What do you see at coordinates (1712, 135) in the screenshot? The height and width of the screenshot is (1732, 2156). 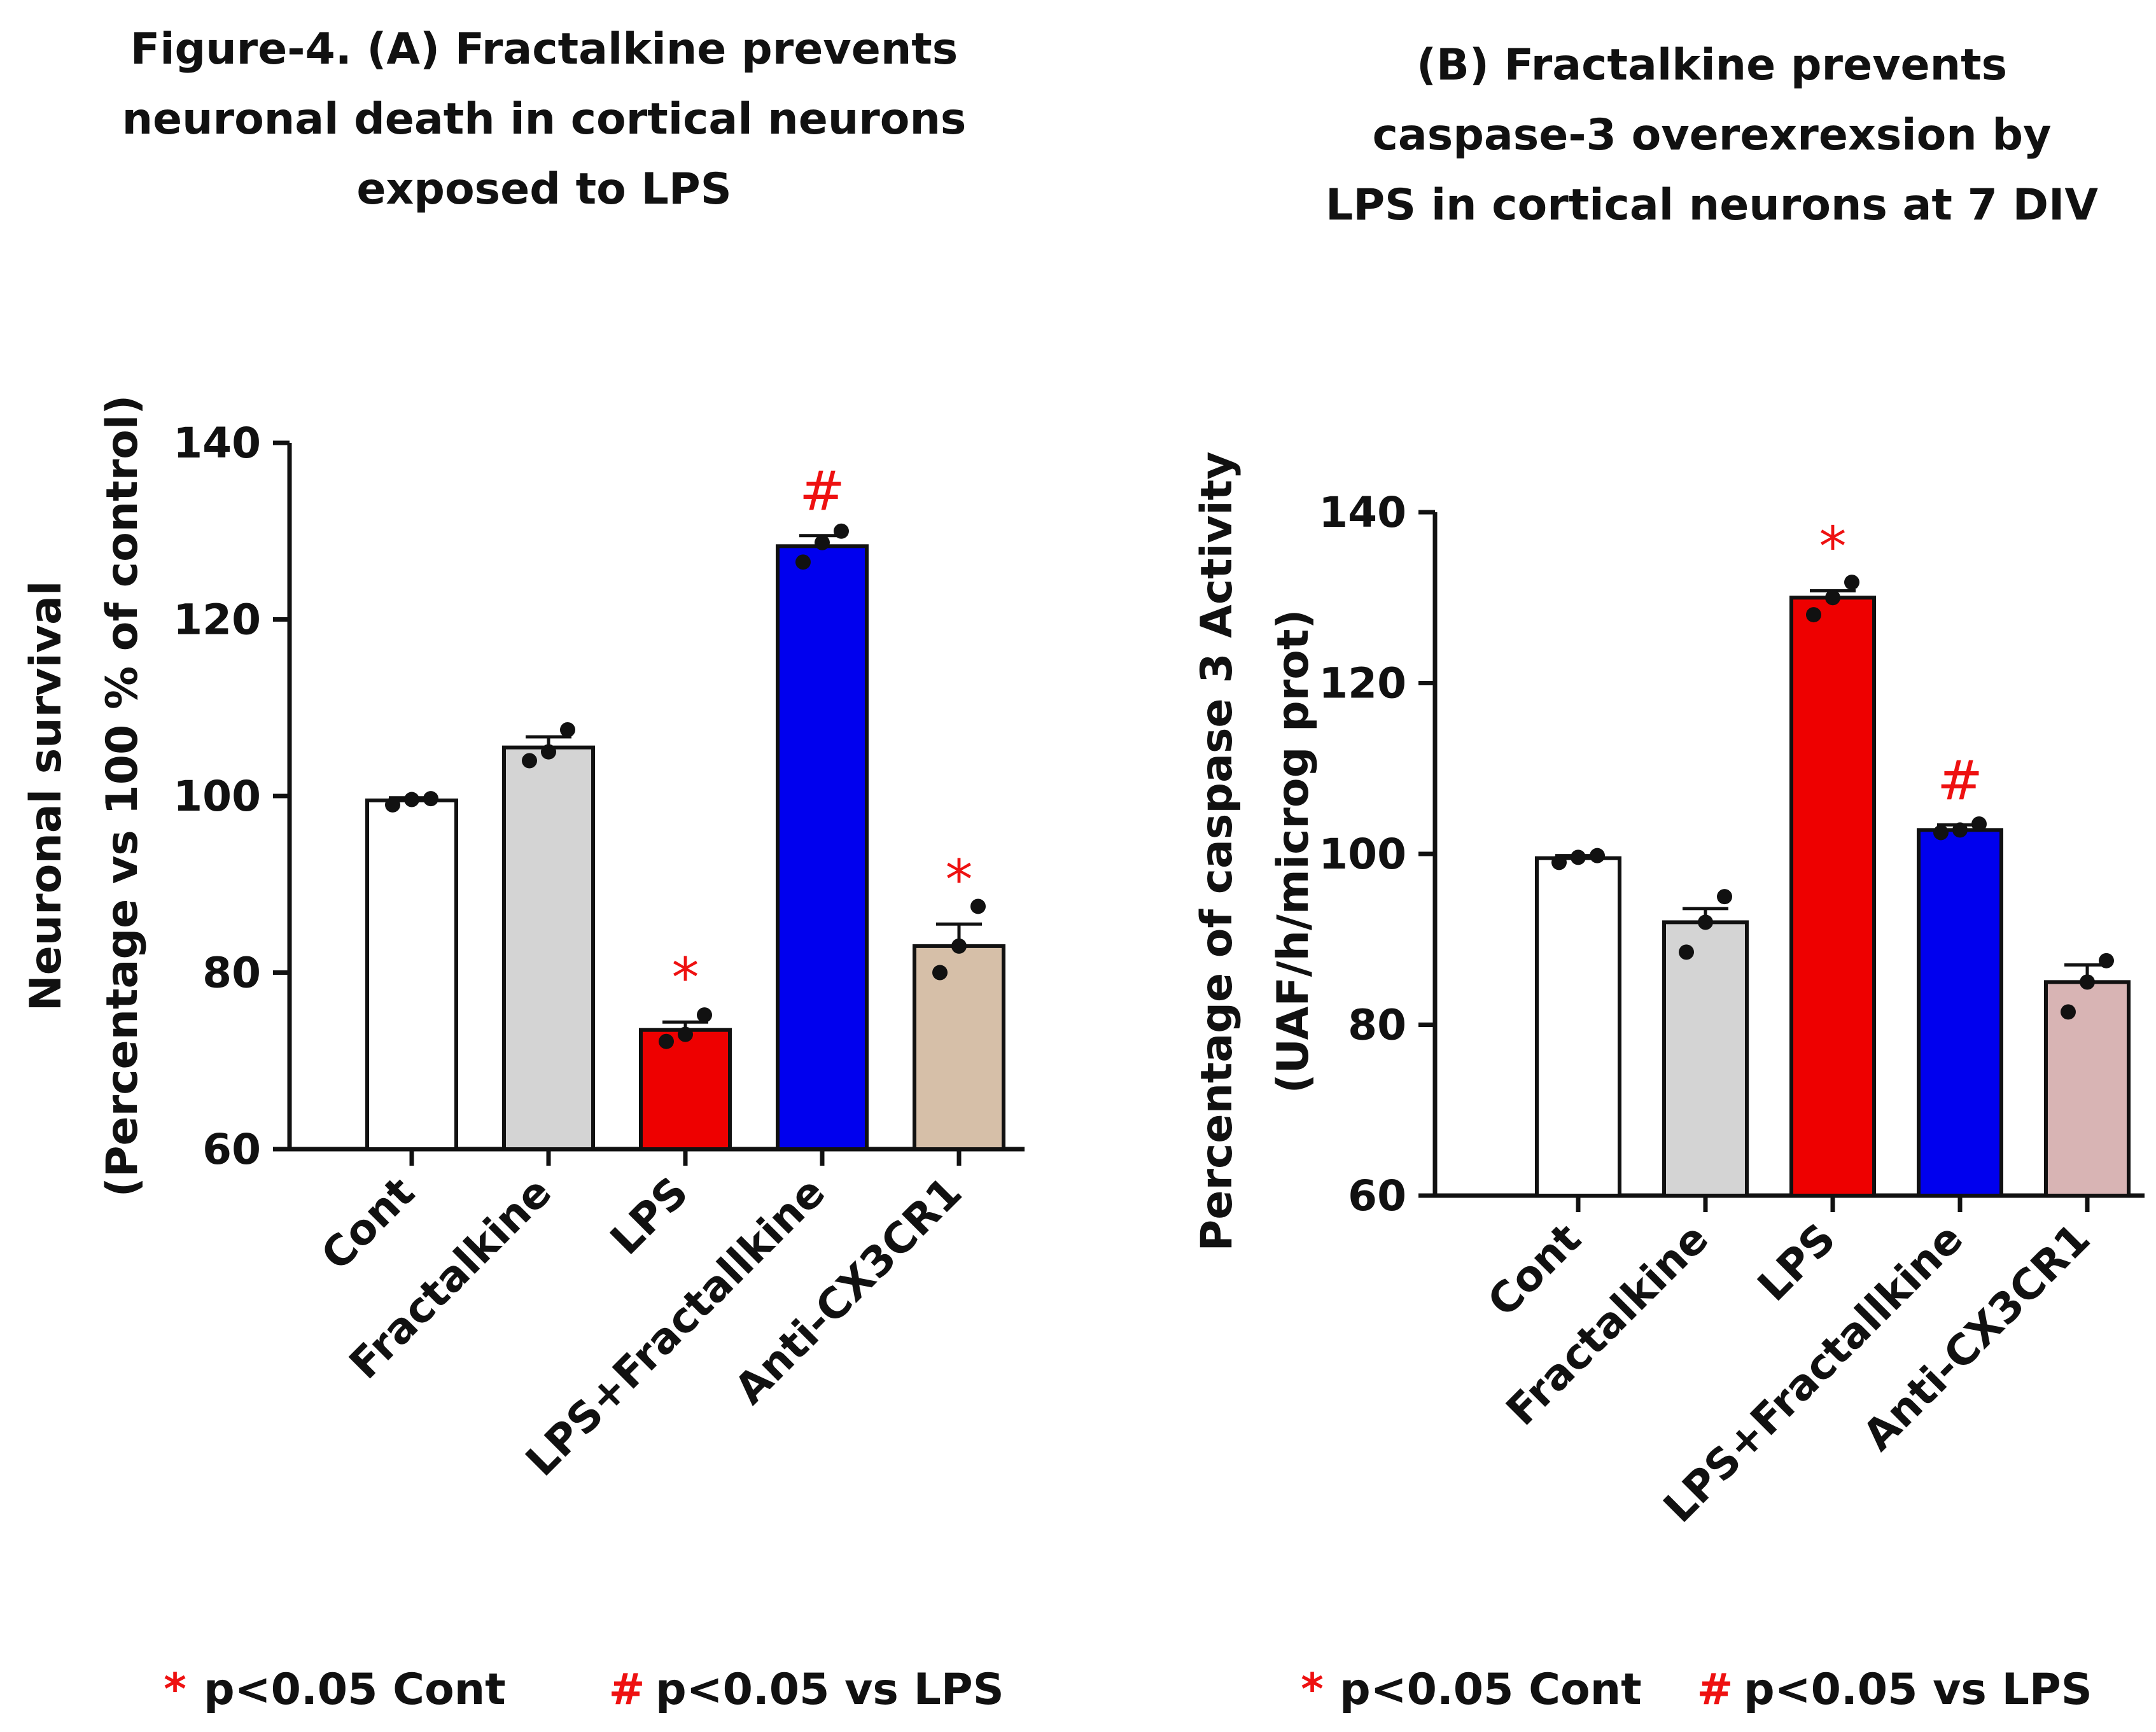 I see `chart-title-line: caspase-3 overexrexsion by` at bounding box center [1712, 135].